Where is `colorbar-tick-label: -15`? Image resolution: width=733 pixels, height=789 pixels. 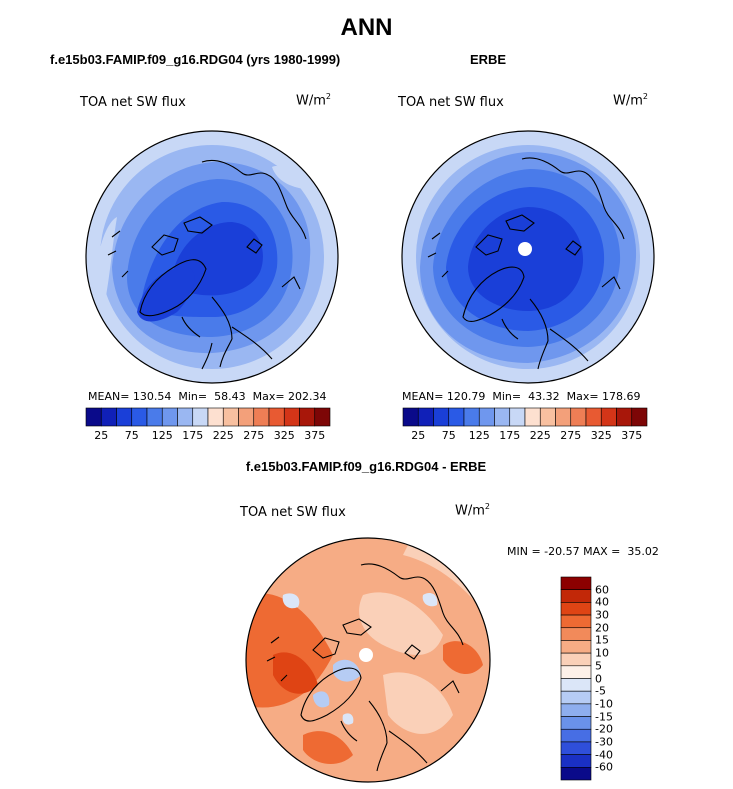
colorbar-tick-label: -15 is located at coordinates (604, 717).